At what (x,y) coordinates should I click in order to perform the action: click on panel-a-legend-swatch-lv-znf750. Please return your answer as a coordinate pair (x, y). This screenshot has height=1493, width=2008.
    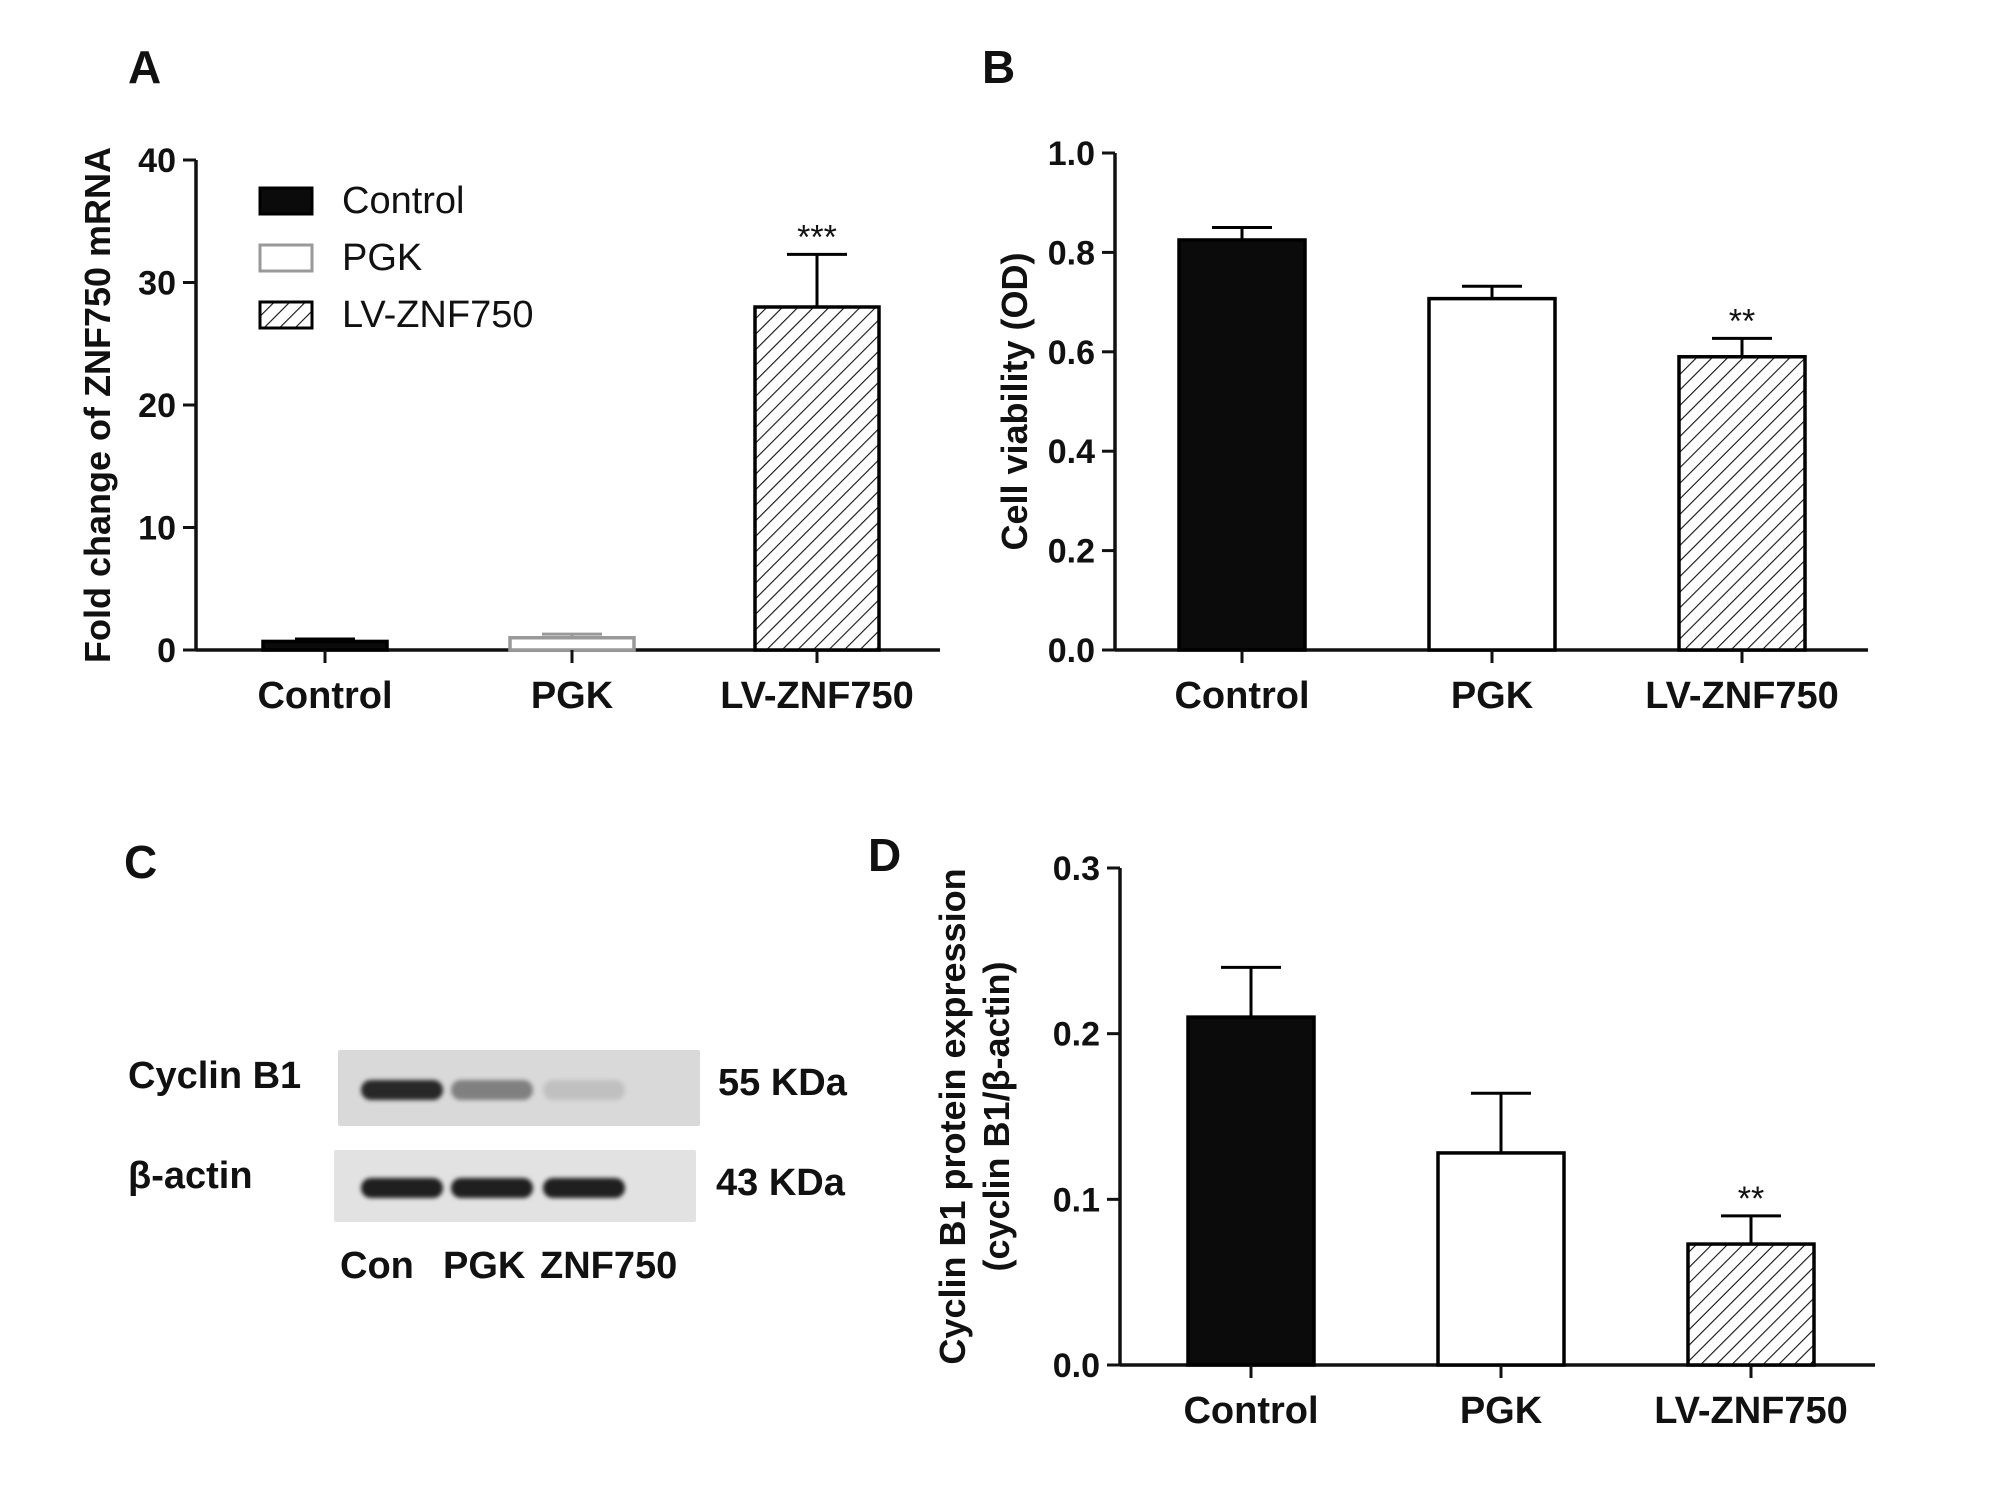
    Looking at the image, I should click on (286, 315).